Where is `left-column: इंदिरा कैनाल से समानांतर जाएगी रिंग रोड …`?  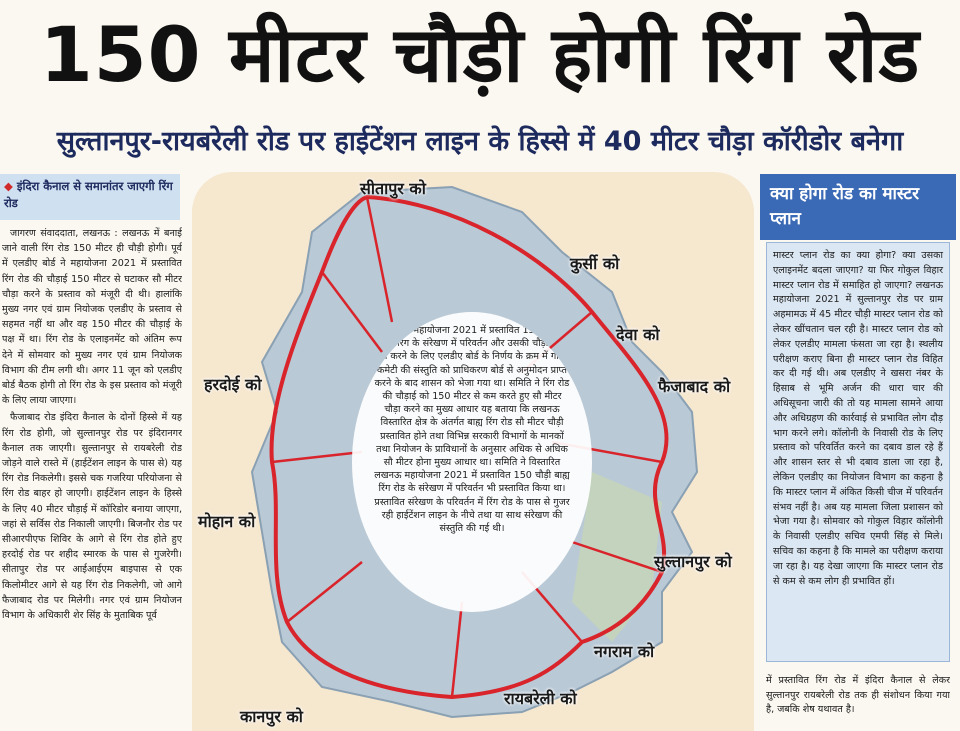
left-column: इंदिरा कैनाल से समानांतर जाएगी रिंग रोड … is located at coordinates (93, 452).